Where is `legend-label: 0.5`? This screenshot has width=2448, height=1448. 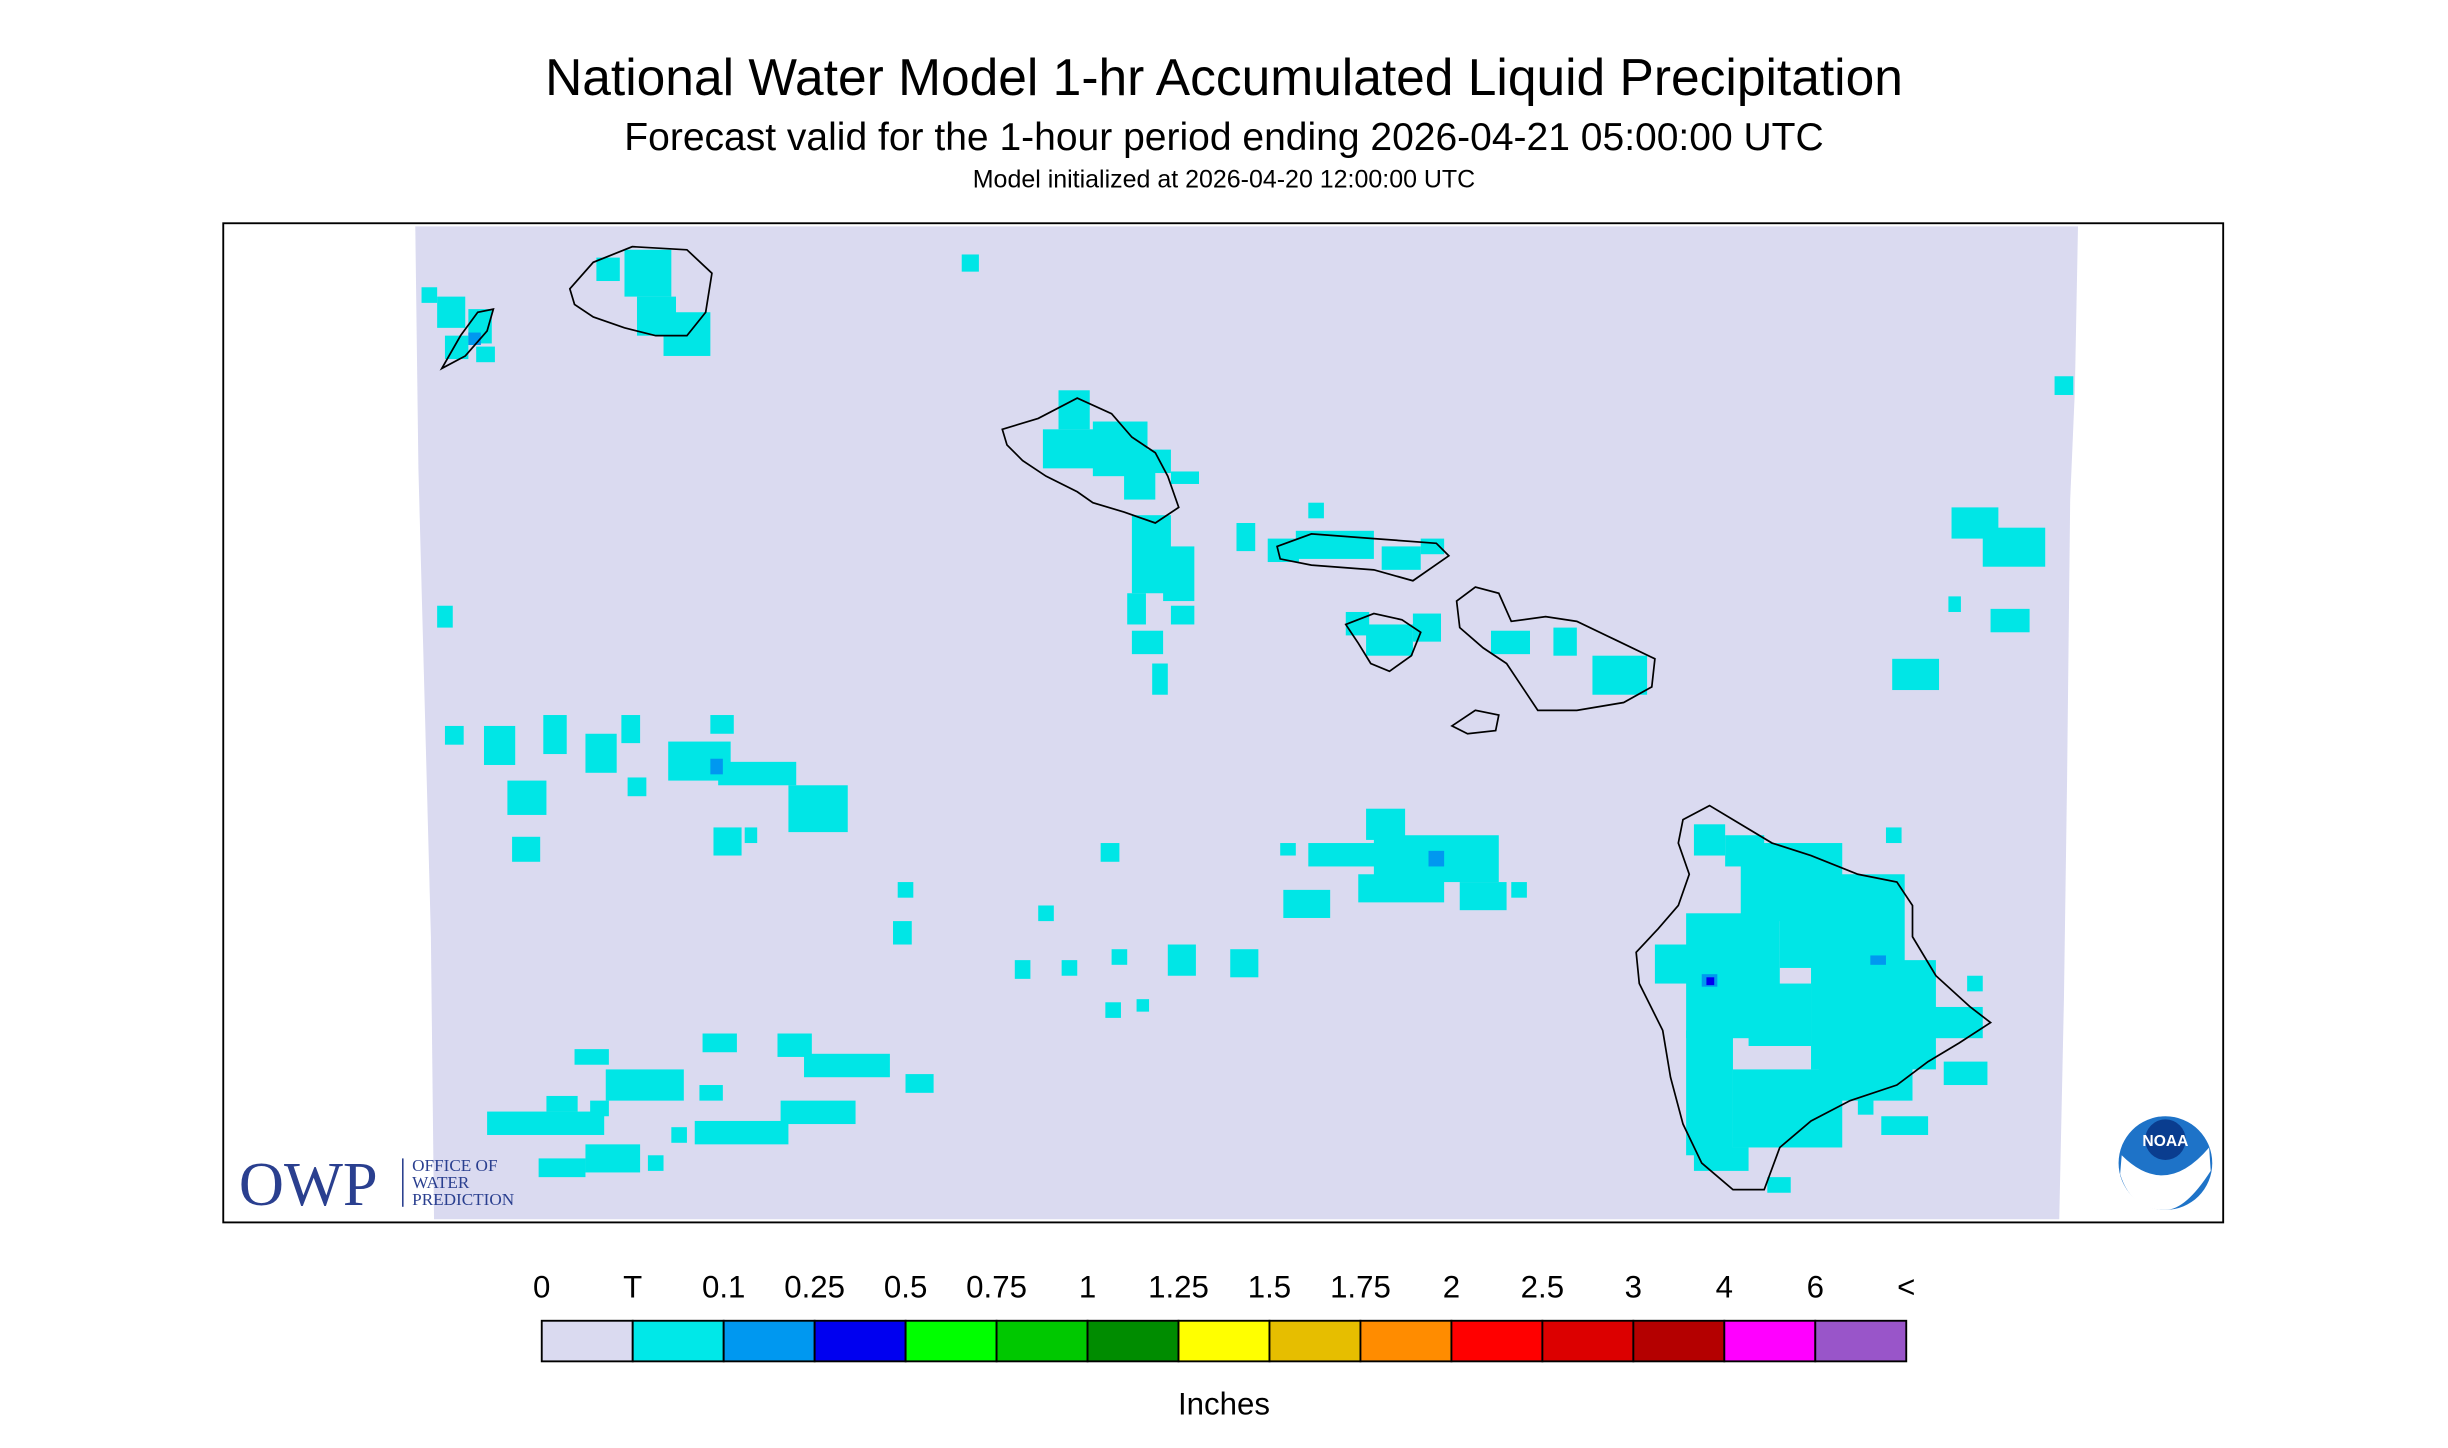
legend-label: 0.5 is located at coordinates (905, 1286).